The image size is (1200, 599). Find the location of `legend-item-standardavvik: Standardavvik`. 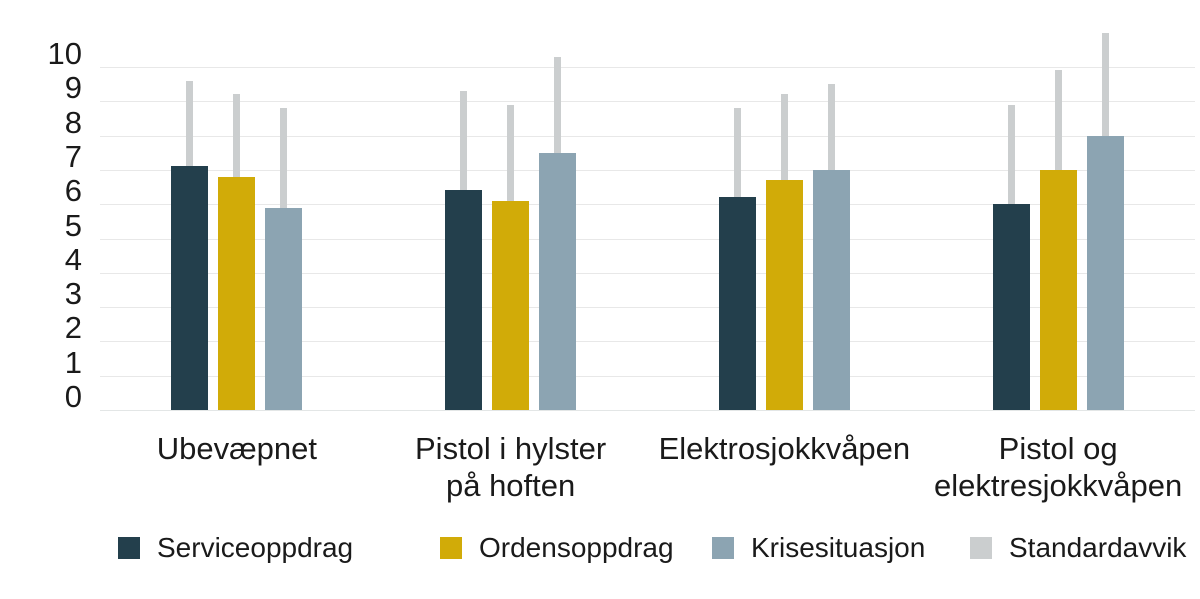

legend-item-standardavvik: Standardavvik is located at coordinates (1078, 547).